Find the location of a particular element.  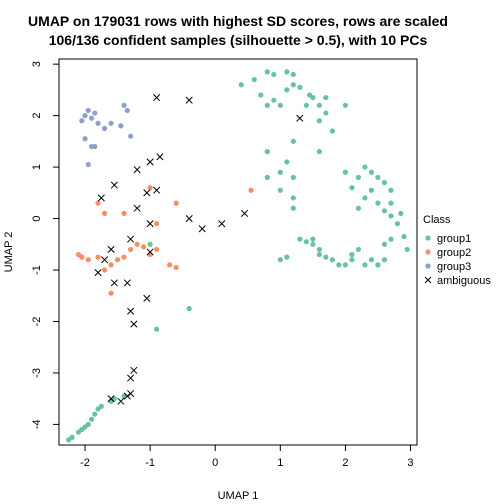

legend-label: group2 is located at coordinates (454, 253).